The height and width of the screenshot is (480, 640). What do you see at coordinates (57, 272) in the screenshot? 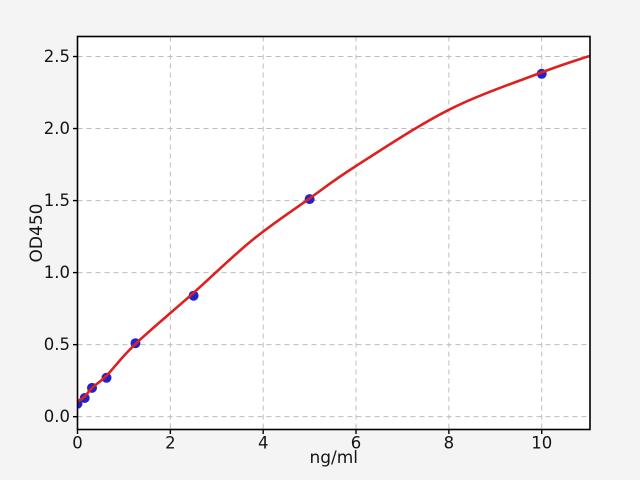
I see `y-tick-label: 1.0` at bounding box center [57, 272].